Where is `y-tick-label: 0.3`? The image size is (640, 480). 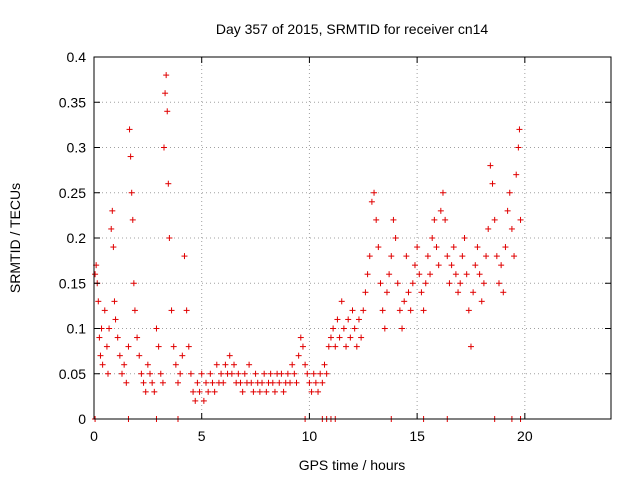
y-tick-label: 0.3 is located at coordinates (77, 148).